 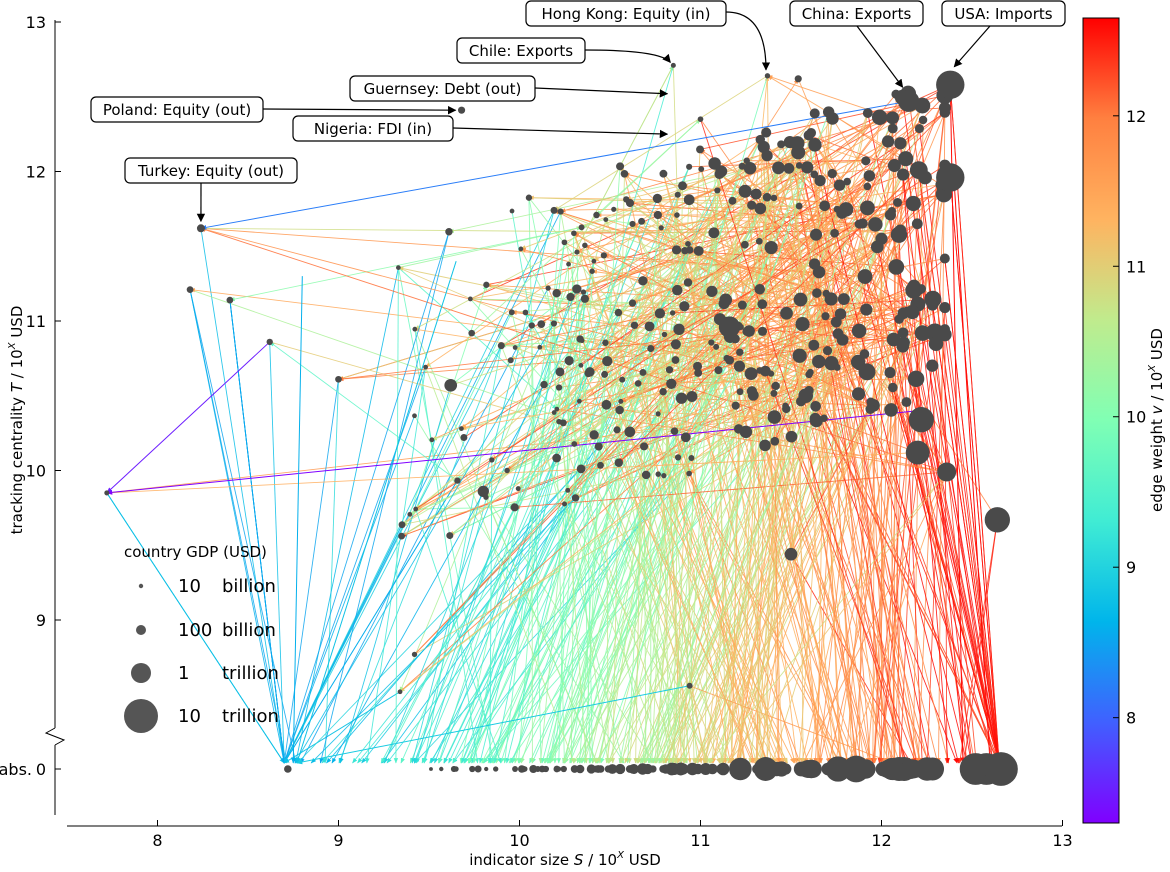 I want to click on y-tick-label: 13, so click(x=36, y=22).